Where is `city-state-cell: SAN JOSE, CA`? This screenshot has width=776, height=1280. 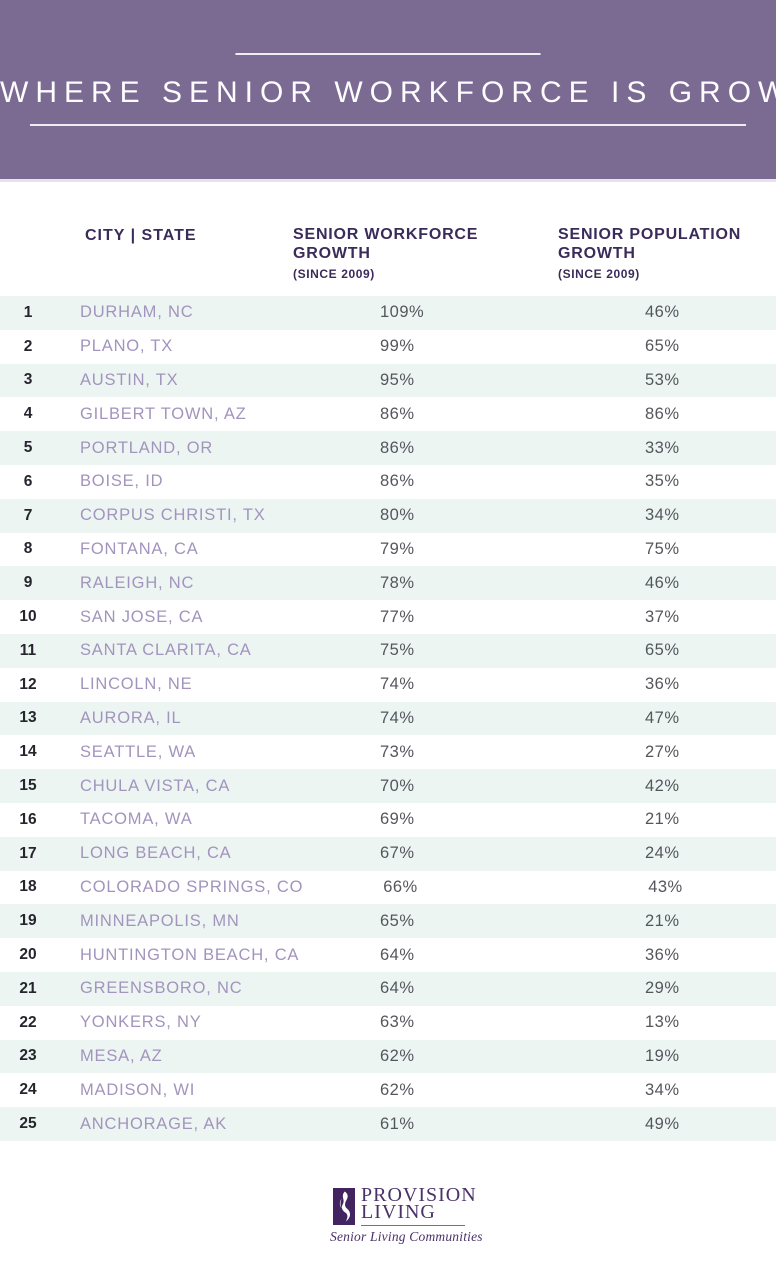
city-state-cell: SAN JOSE, CA is located at coordinates (142, 616).